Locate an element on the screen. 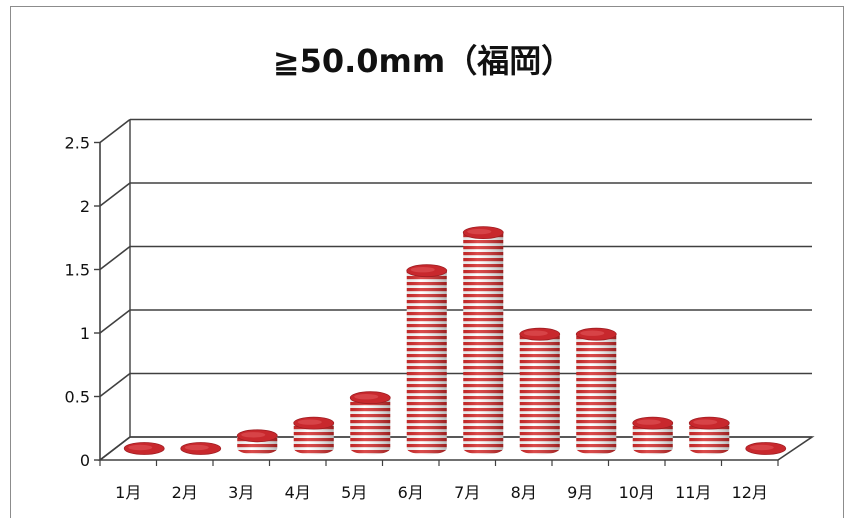 The image size is (846, 518). x-tick-label: 9月 is located at coordinates (580, 492).